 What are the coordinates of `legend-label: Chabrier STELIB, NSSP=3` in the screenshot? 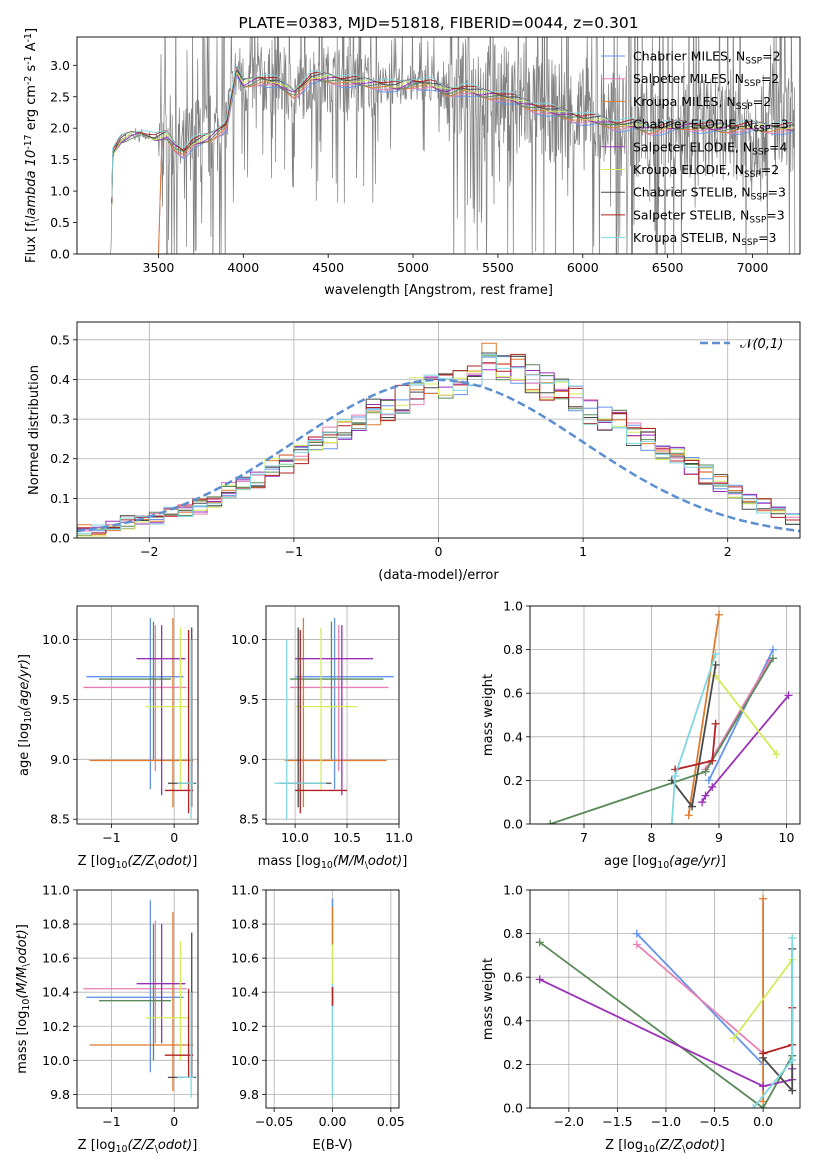 It's located at (709, 194).